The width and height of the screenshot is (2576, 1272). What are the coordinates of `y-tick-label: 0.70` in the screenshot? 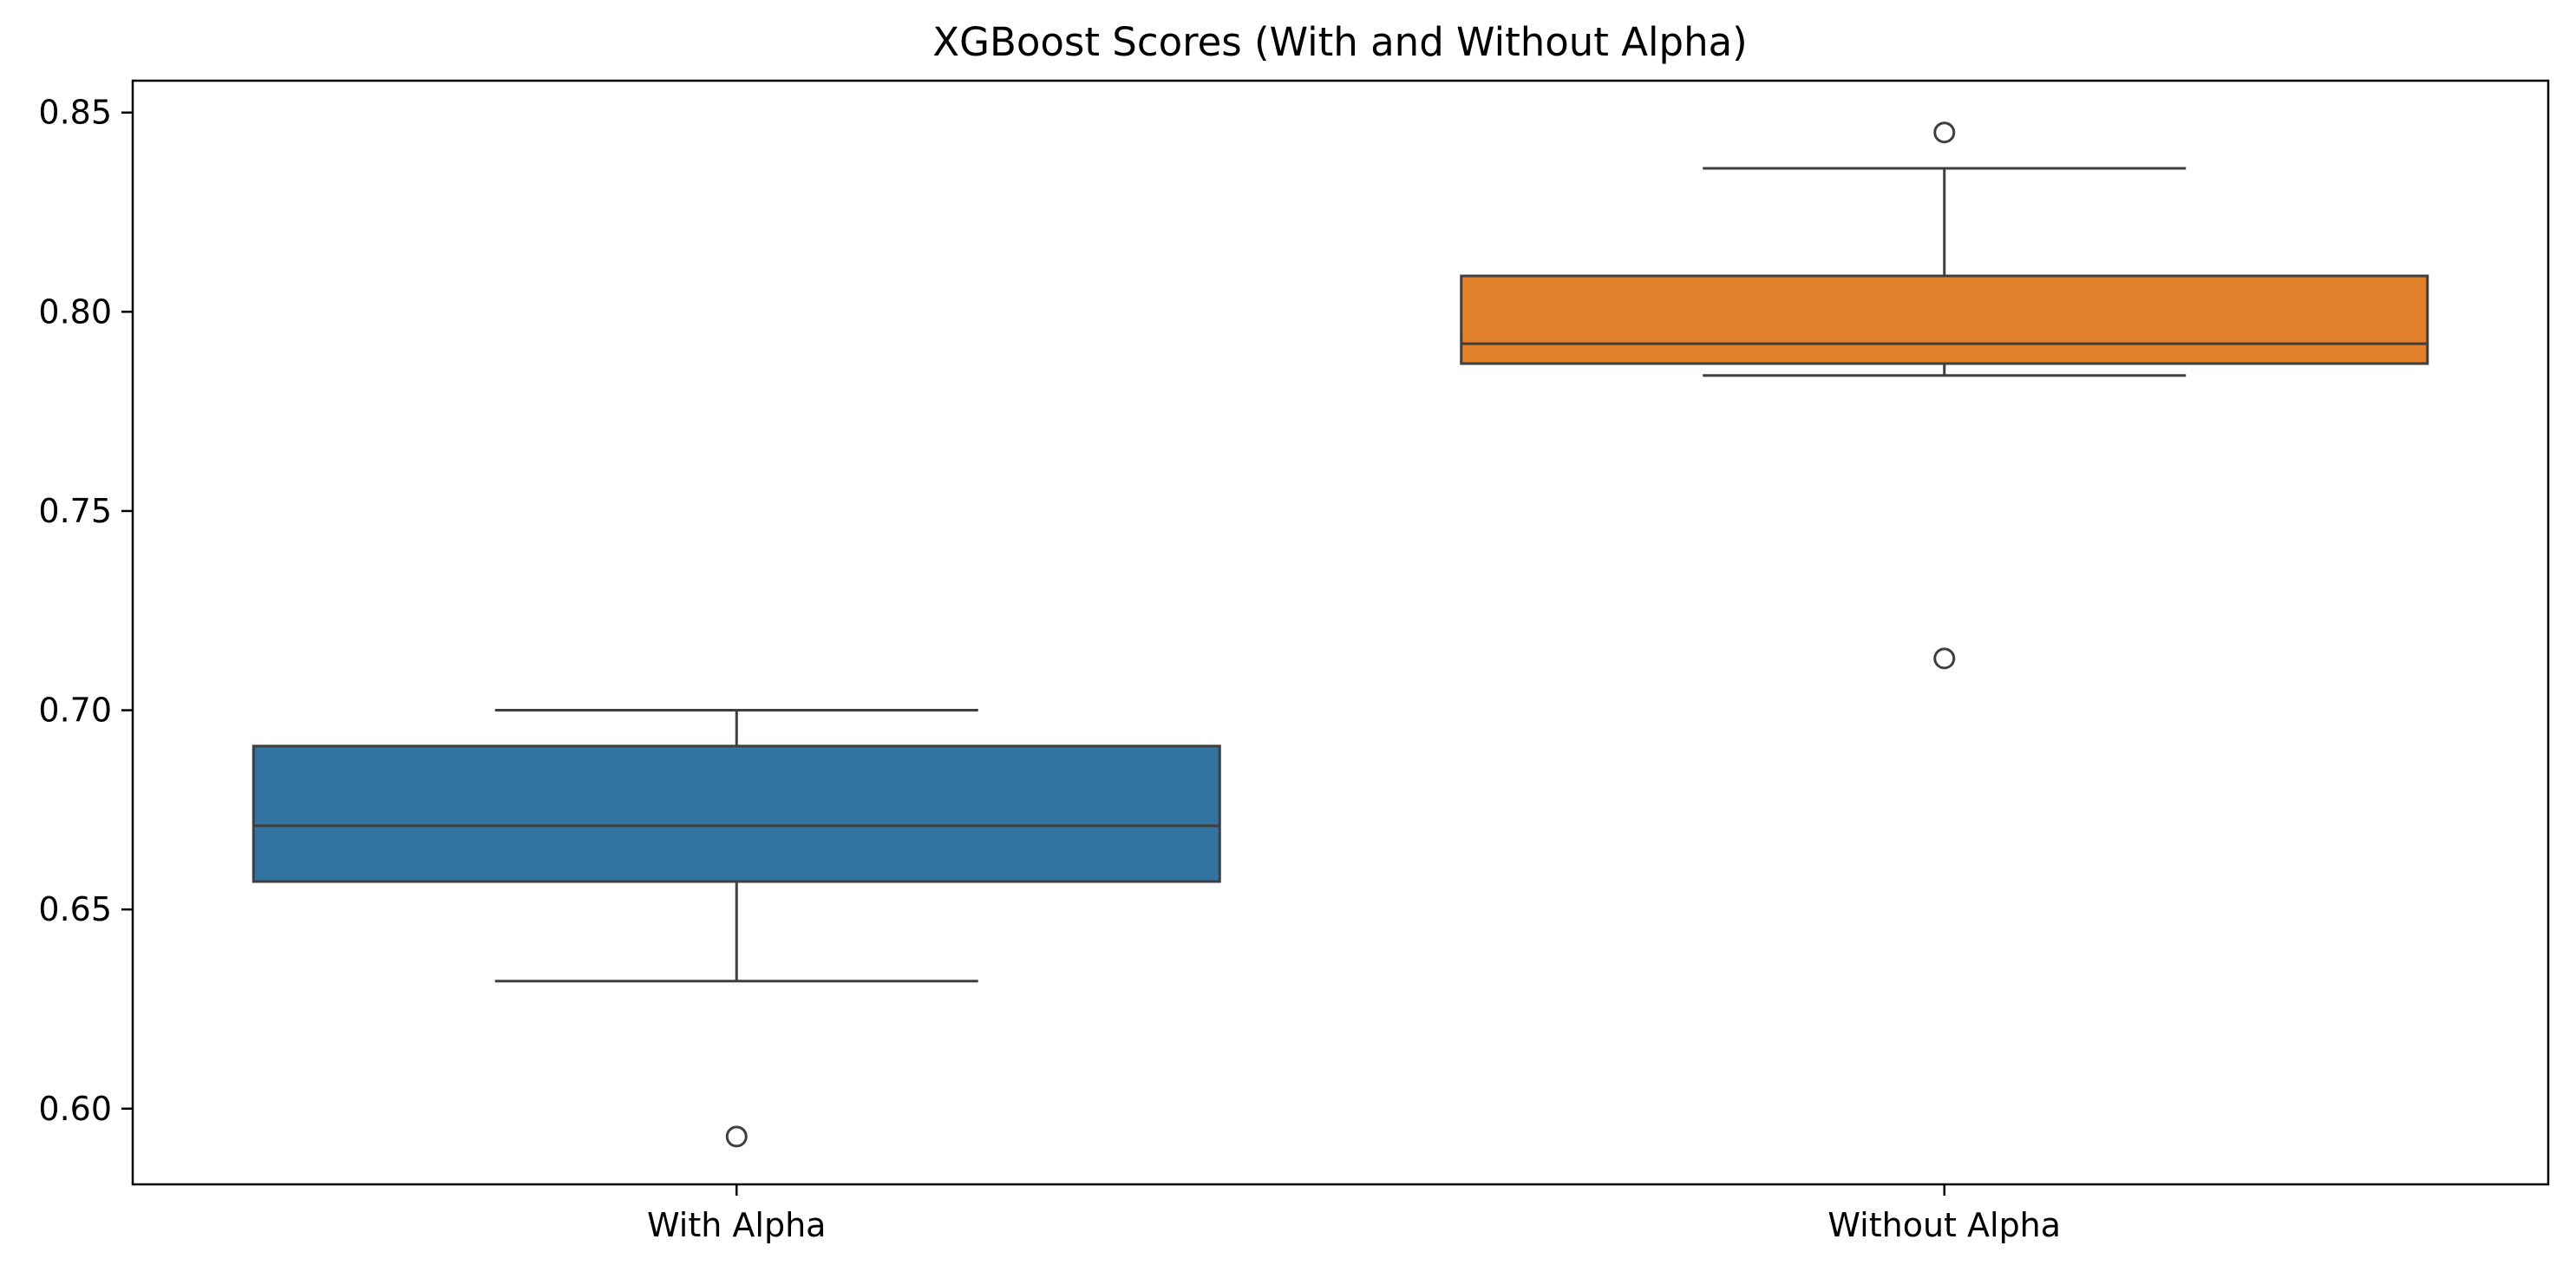 It's located at (75, 711).